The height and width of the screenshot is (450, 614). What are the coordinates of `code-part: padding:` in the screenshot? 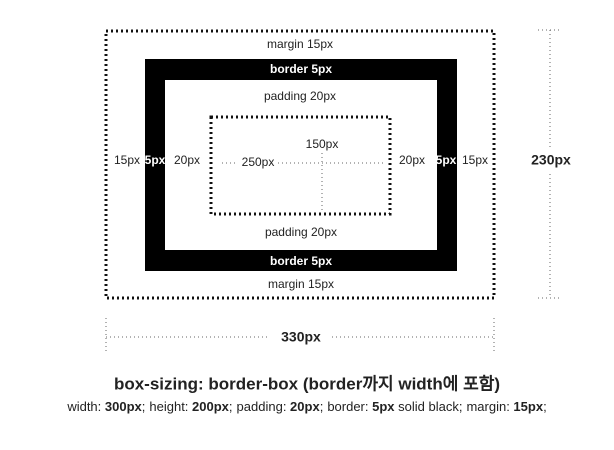 It's located at (264, 406).